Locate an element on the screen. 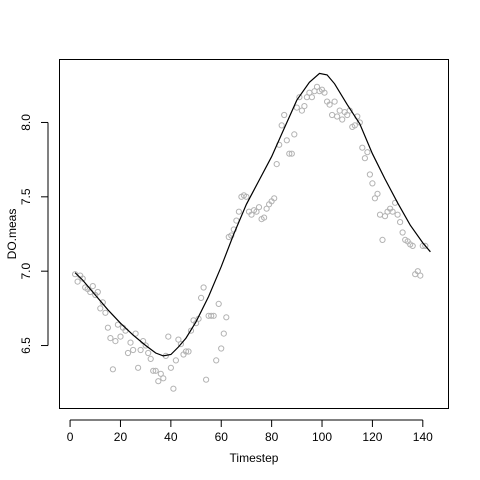 Image resolution: width=480 pixels, height=480 pixels. y-tick-label: 7.5 is located at coordinates (26, 196).